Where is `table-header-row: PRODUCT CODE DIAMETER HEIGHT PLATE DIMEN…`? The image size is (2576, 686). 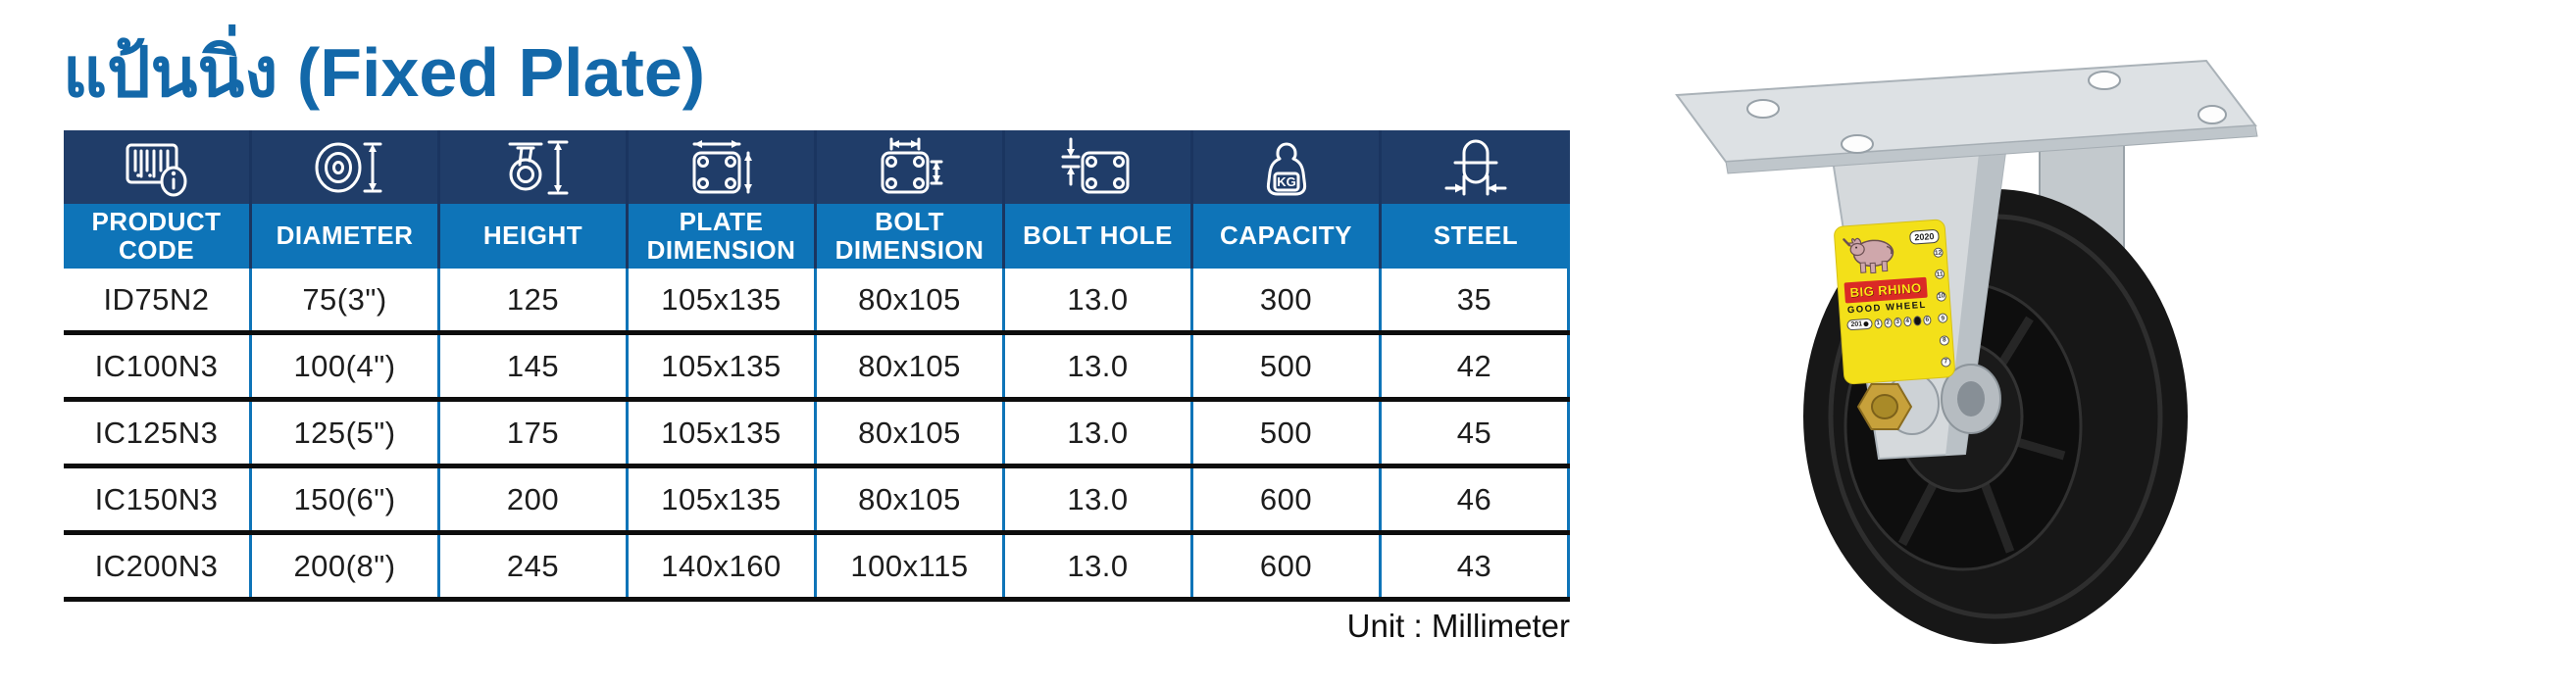 table-header-row: PRODUCT CODE DIAMETER HEIGHT PLATE DIMEN… is located at coordinates (817, 236).